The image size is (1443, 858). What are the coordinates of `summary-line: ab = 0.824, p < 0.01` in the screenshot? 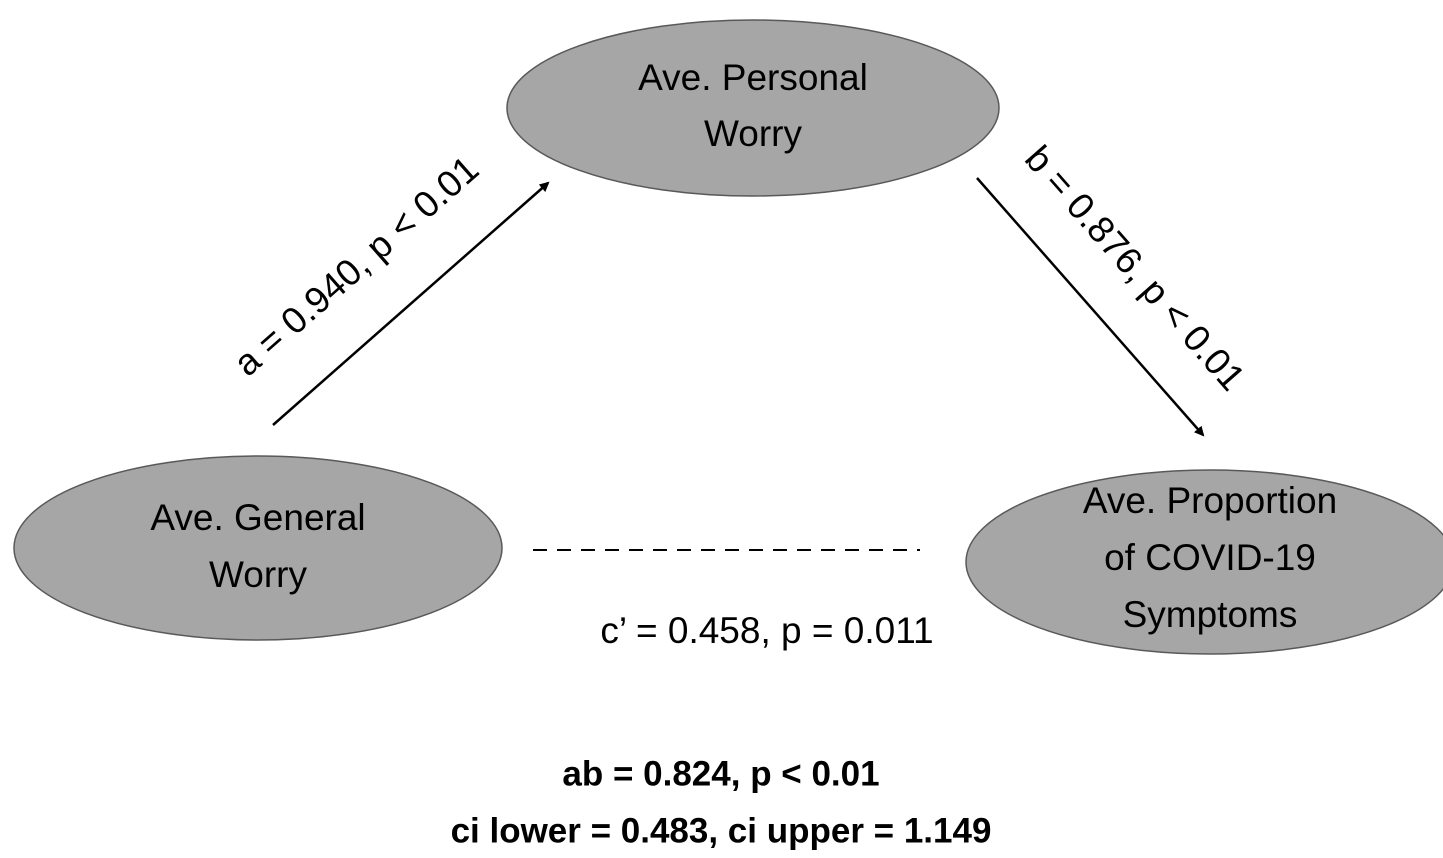 It's located at (720, 773).